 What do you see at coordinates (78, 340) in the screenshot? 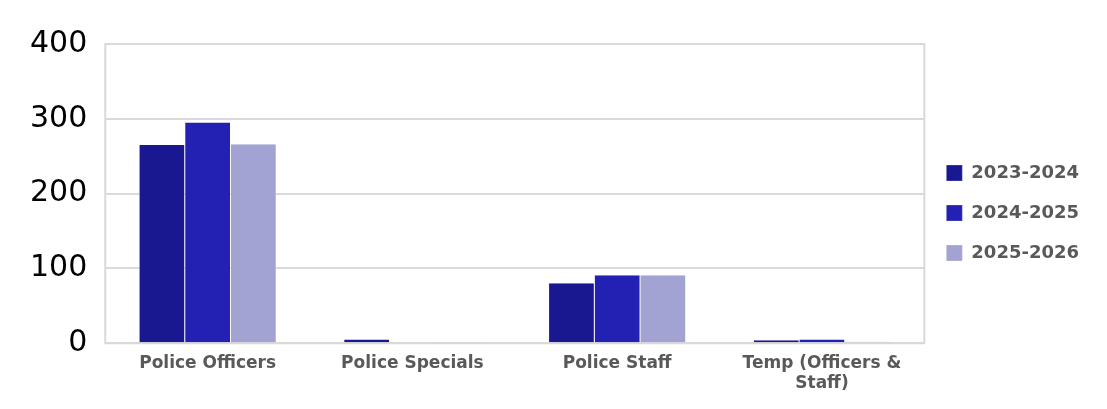
I see `y-tick-label: 0` at bounding box center [78, 340].